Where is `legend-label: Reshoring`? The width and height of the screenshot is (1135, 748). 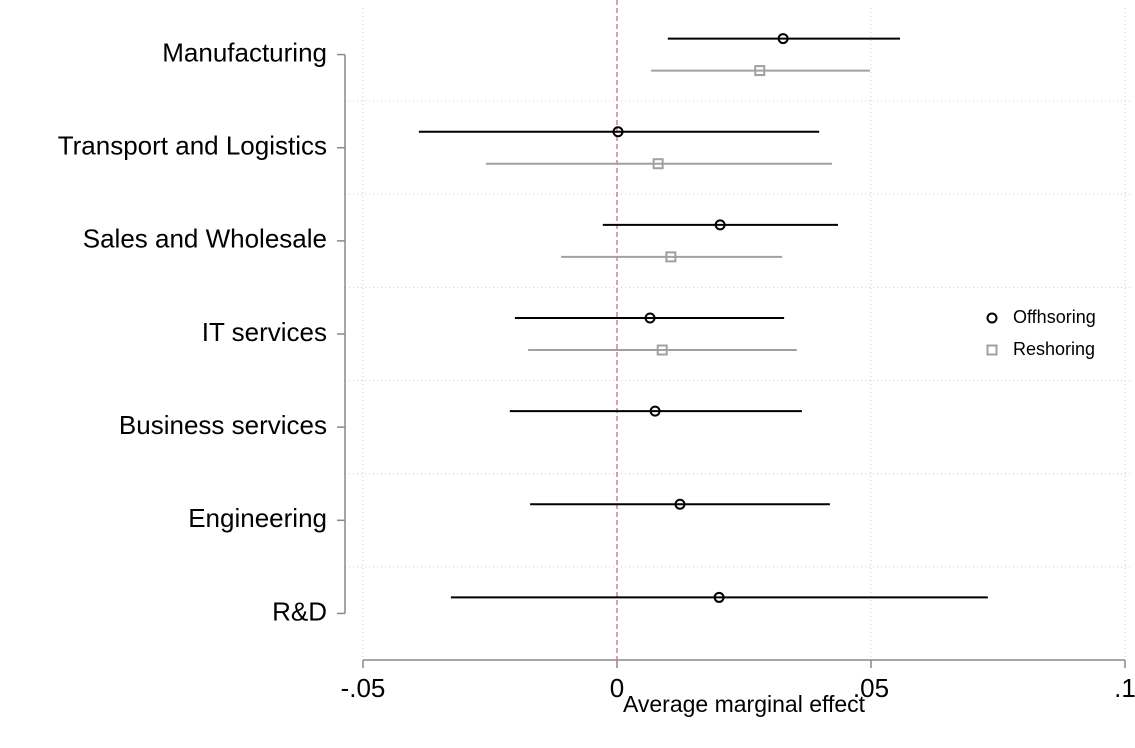
legend-label: Reshoring is located at coordinates (1054, 349).